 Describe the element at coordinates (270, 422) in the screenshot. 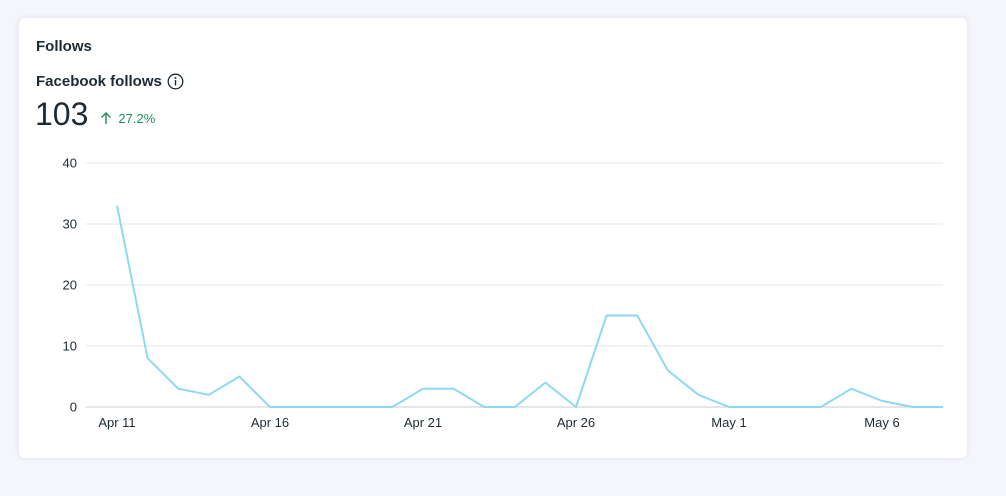

I see `x-tick-label: Apr 16` at that location.